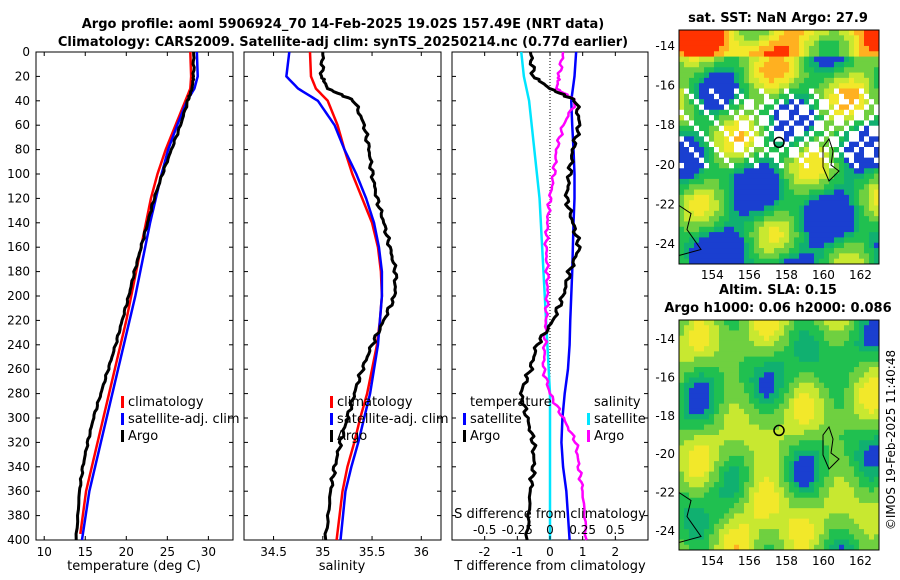  What do you see at coordinates (122, 419) in the screenshot?
I see `legend-marker-satellite` at bounding box center [122, 419].